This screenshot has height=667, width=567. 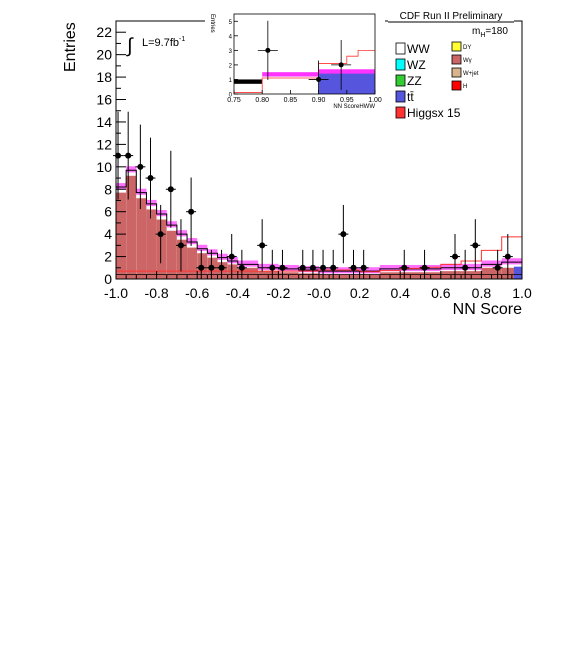 What do you see at coordinates (157, 293) in the screenshot?
I see `x-tick-label: -0.8` at bounding box center [157, 293].